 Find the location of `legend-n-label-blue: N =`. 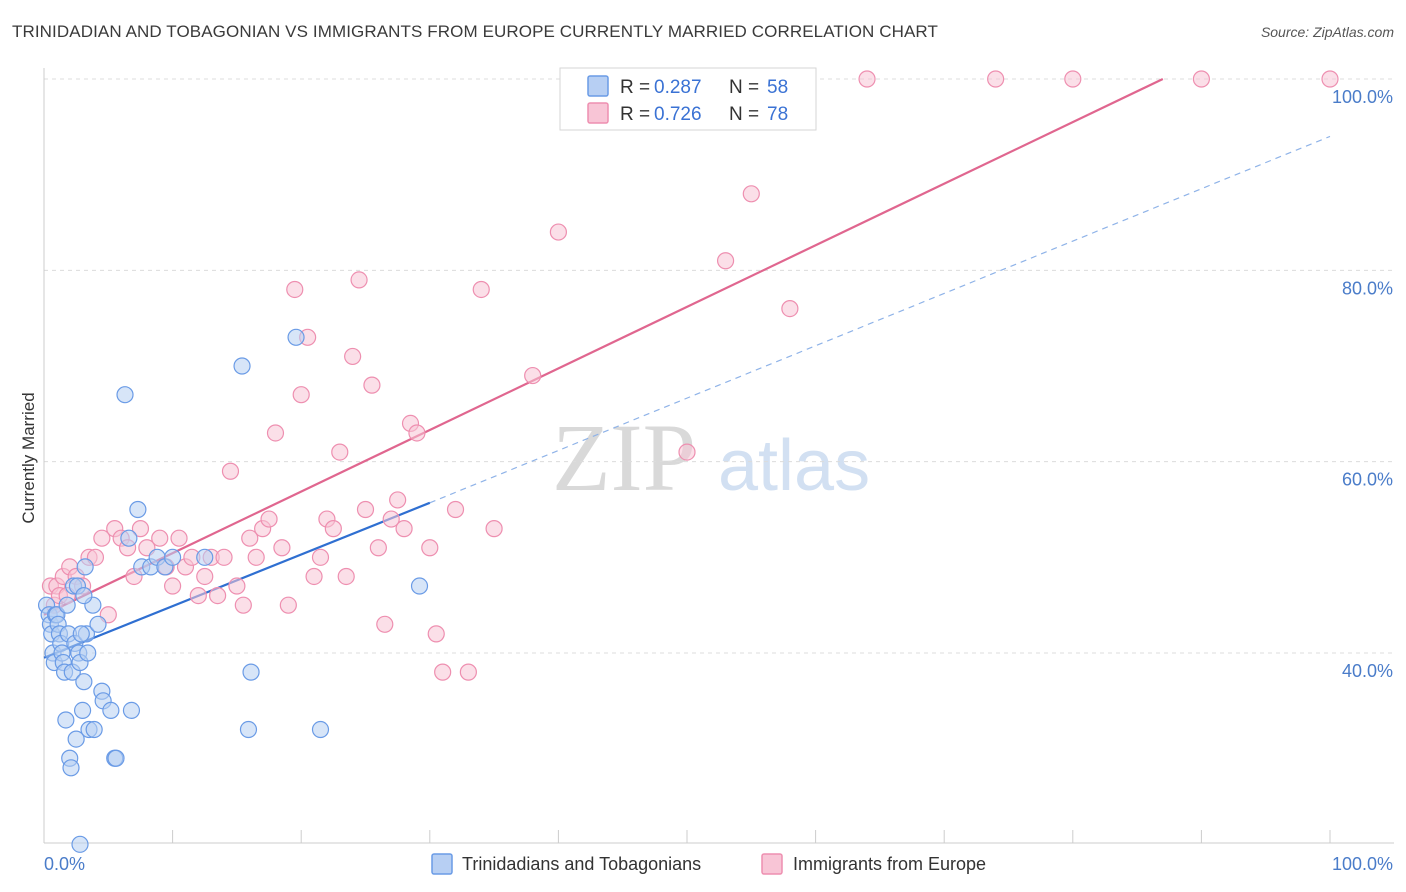

legend-n-label-blue: N = is located at coordinates (744, 87).